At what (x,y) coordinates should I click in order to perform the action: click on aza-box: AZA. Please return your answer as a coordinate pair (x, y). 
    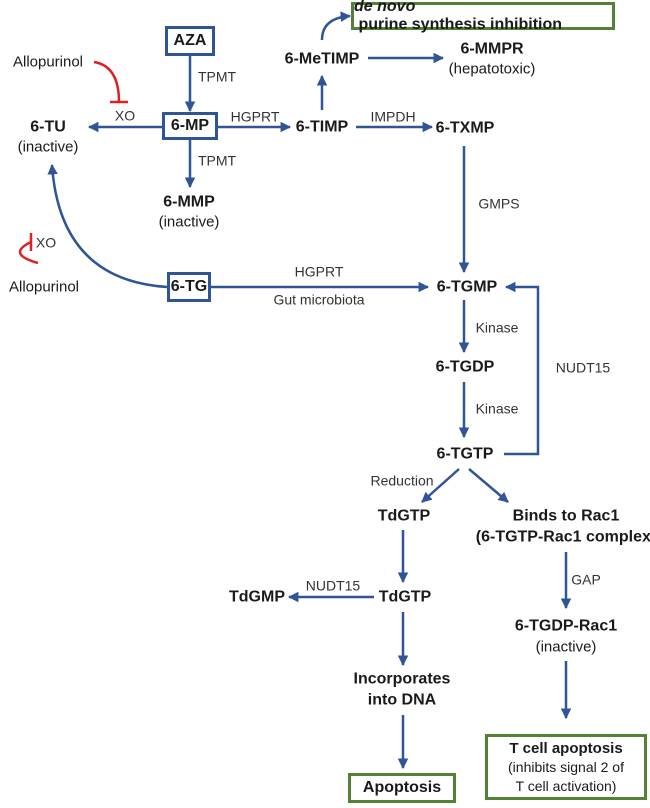
    Looking at the image, I should click on (190, 41).